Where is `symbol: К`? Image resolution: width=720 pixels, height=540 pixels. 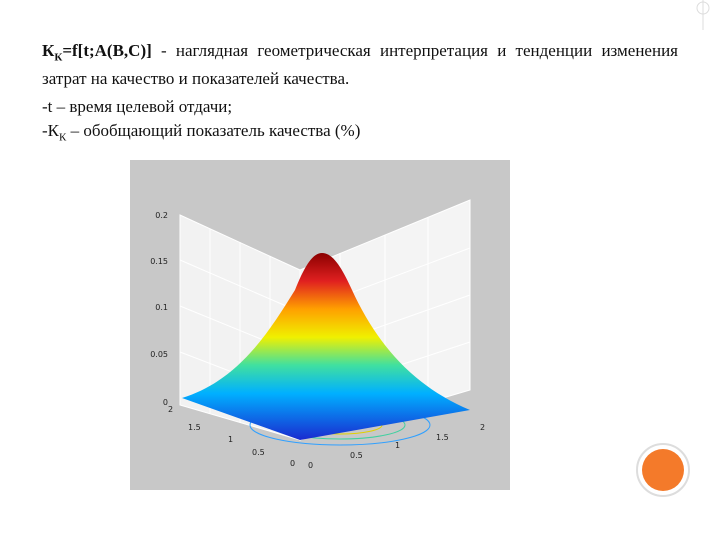
symbol: К is located at coordinates (48, 50).